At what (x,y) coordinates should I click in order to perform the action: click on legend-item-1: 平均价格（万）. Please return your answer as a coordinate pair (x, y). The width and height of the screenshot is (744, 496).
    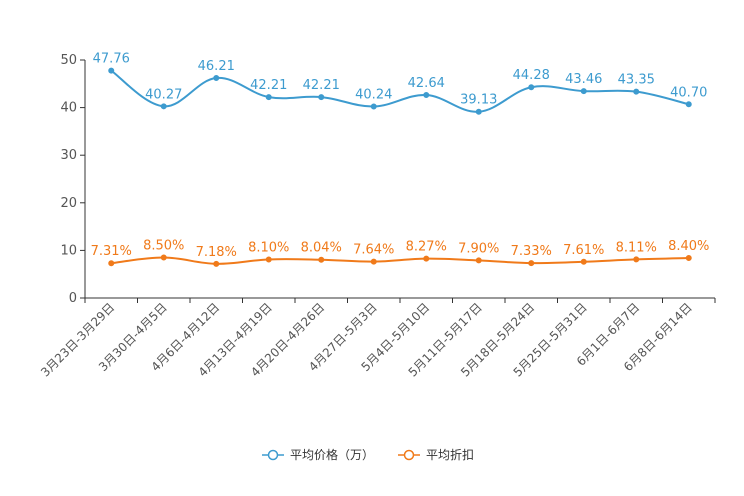
    Looking at the image, I should click on (318, 454).